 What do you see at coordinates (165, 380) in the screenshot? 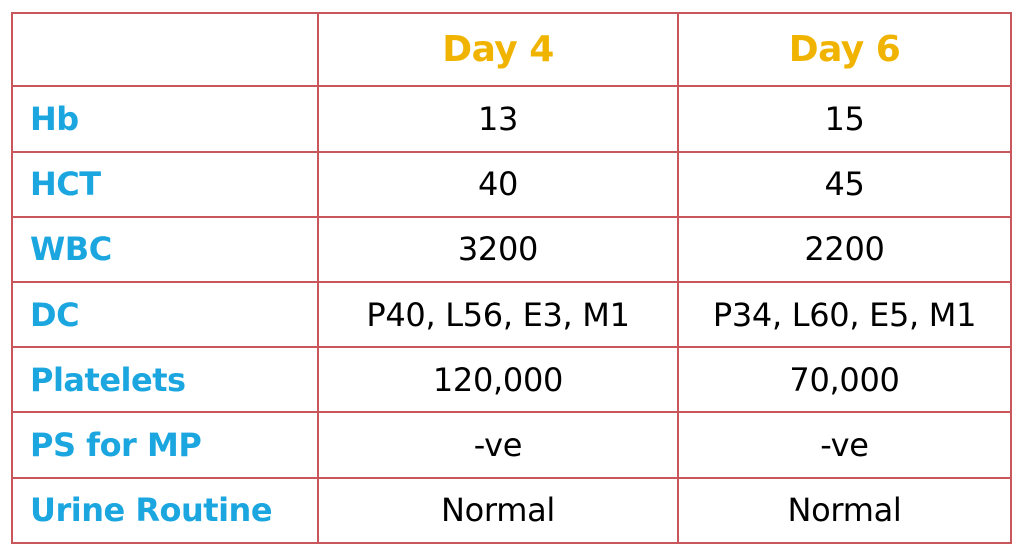
I see `row-label-platelets: Platelets` at bounding box center [165, 380].